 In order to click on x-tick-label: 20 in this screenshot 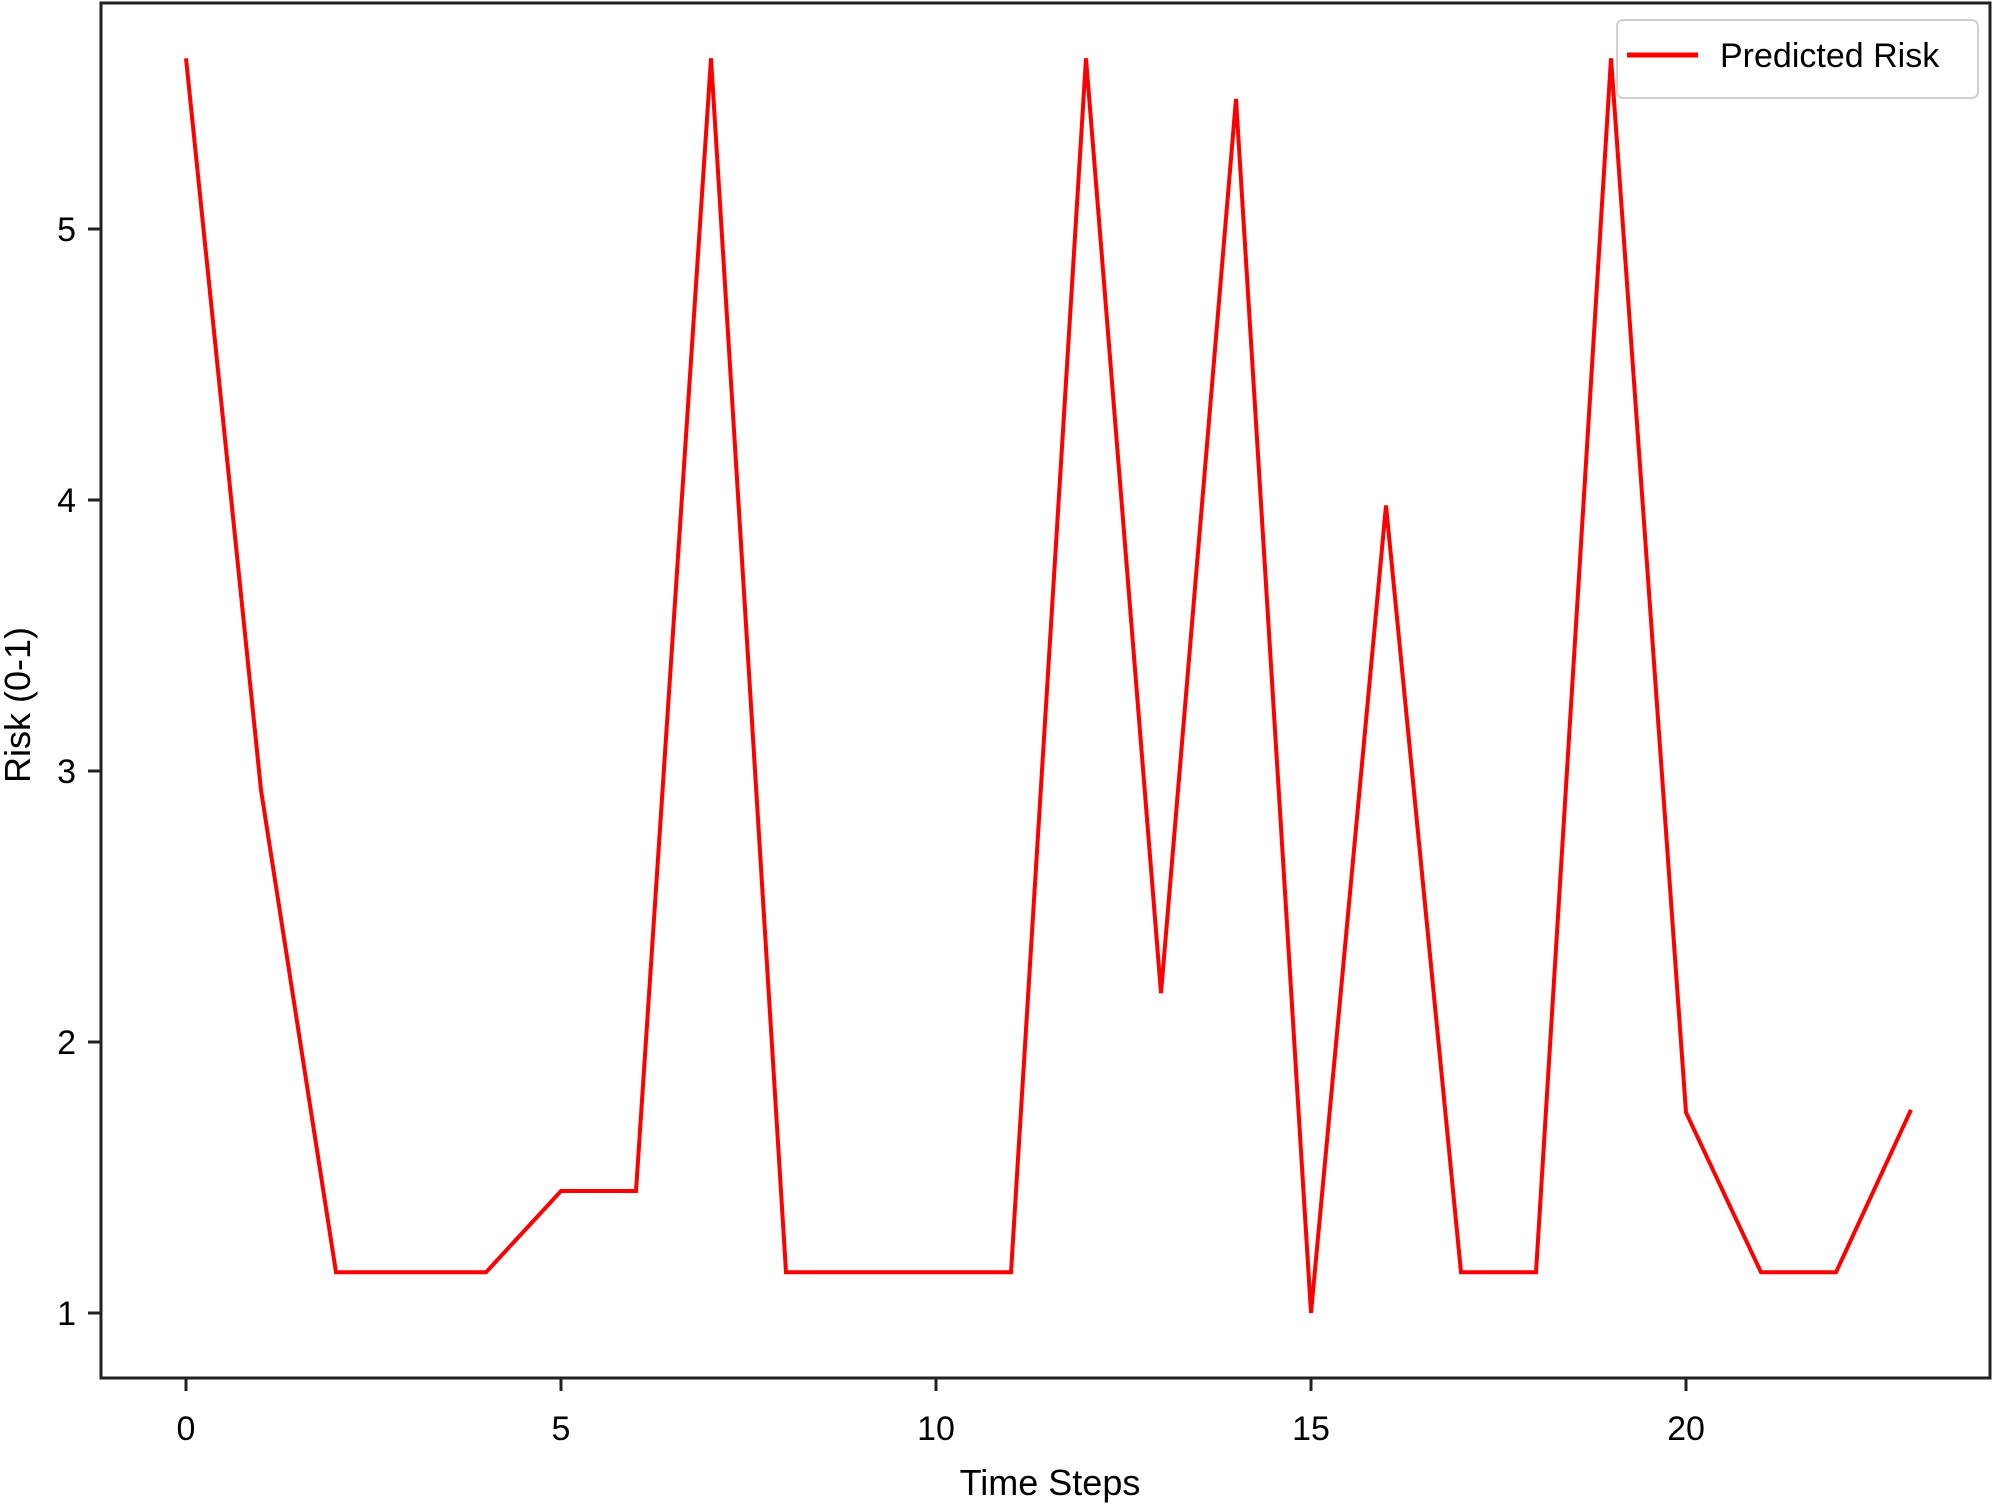, I will do `click(1686, 1429)`.